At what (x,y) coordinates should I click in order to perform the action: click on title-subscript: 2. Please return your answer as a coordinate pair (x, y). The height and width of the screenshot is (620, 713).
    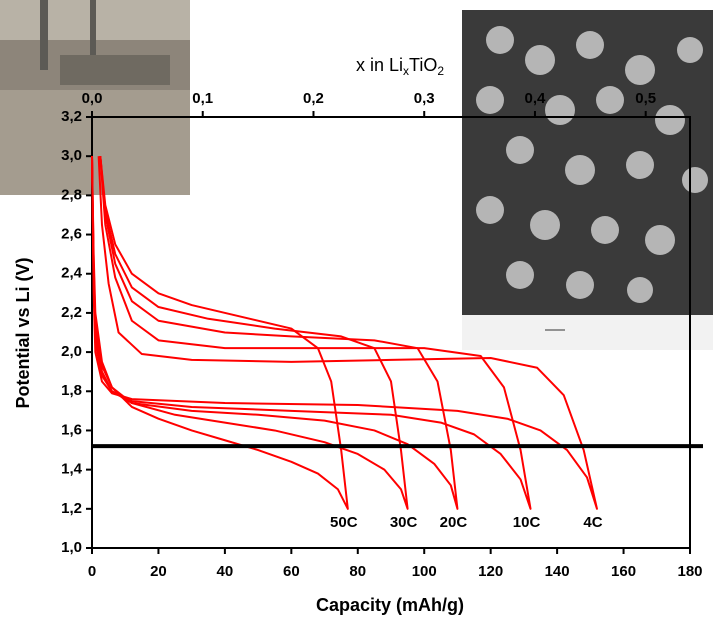
    Looking at the image, I should click on (440, 71).